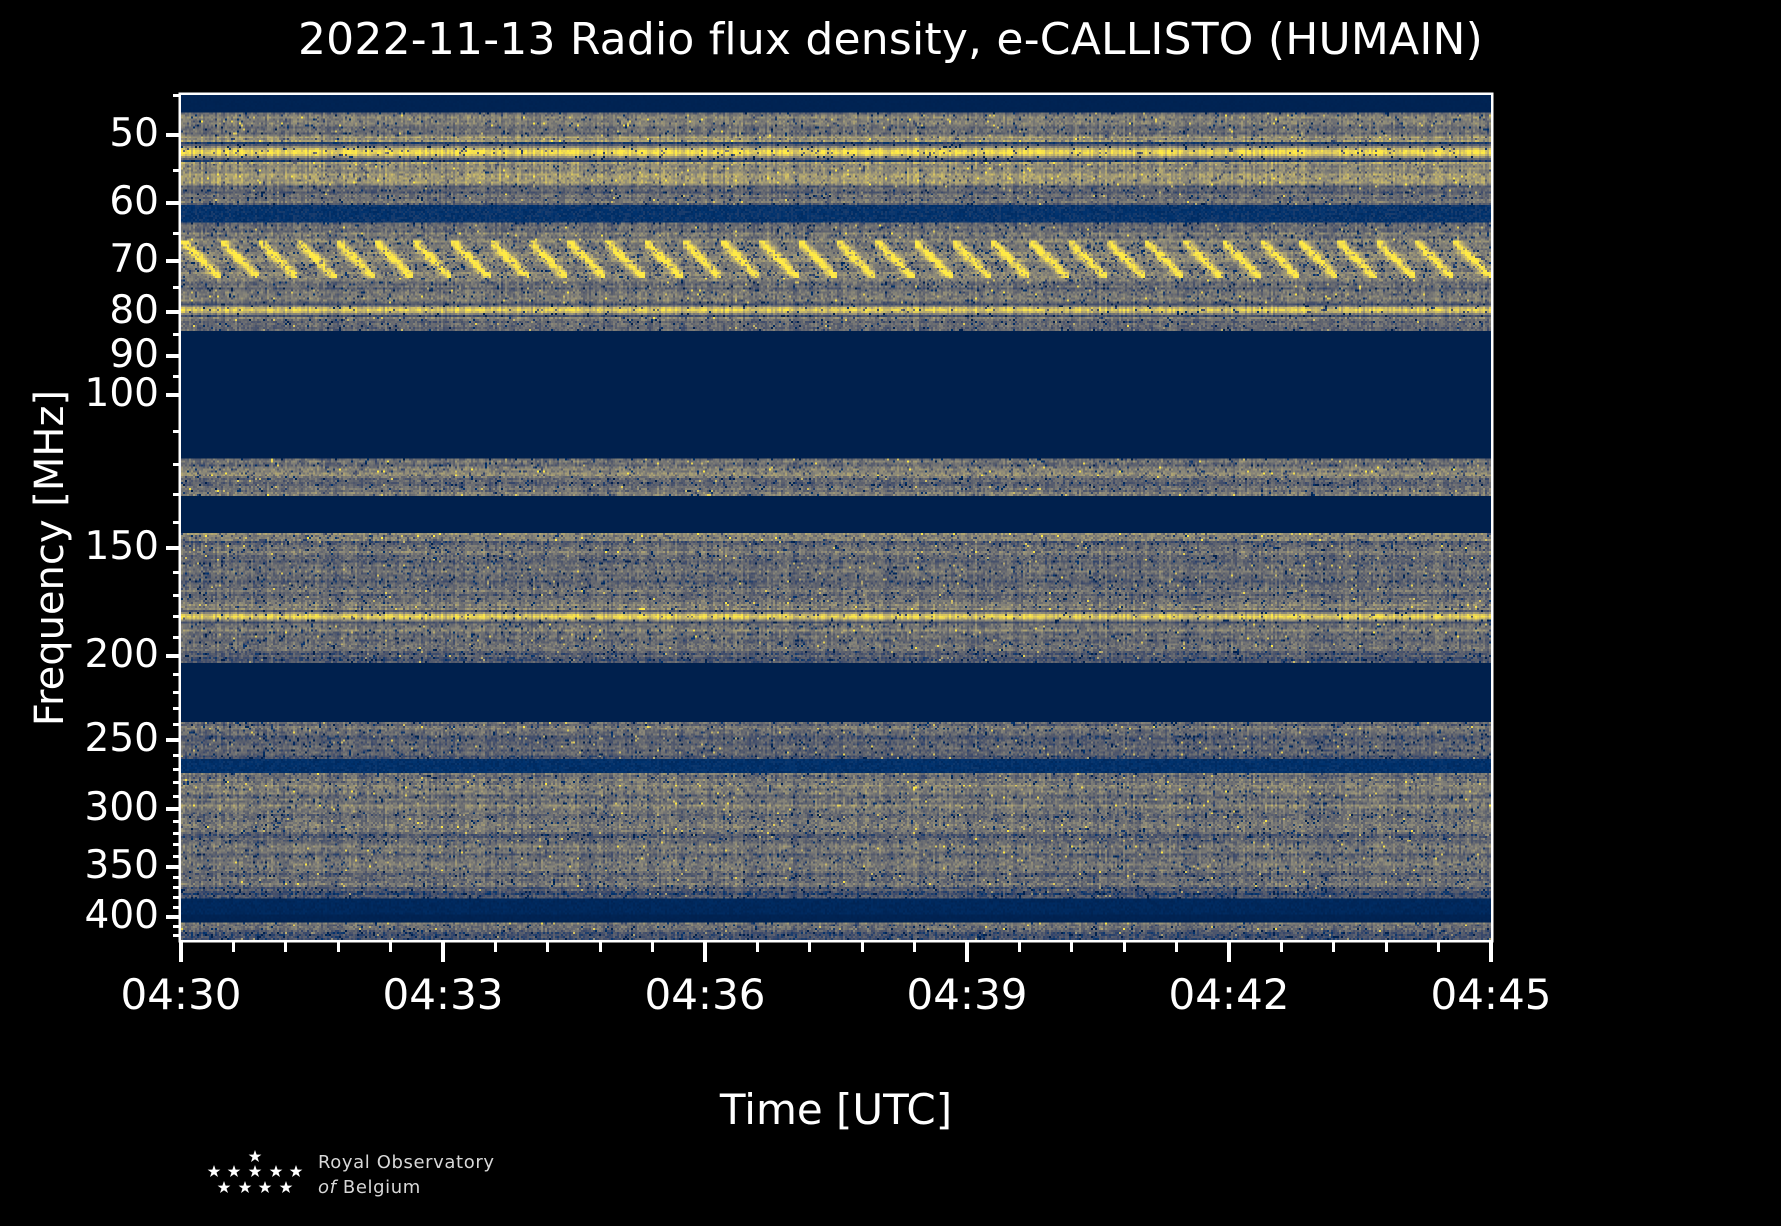 This screenshot has width=1781, height=1226. Describe the element at coordinates (134, 260) in the screenshot. I see `y-tick-label: 70` at that location.